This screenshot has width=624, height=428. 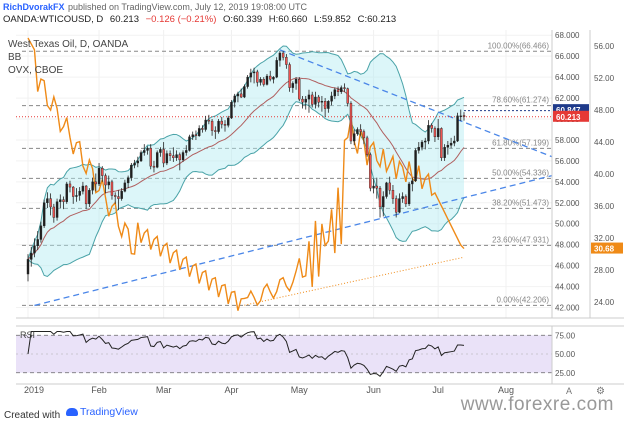 I want to click on rsi-label: RSI, so click(x=27, y=335).